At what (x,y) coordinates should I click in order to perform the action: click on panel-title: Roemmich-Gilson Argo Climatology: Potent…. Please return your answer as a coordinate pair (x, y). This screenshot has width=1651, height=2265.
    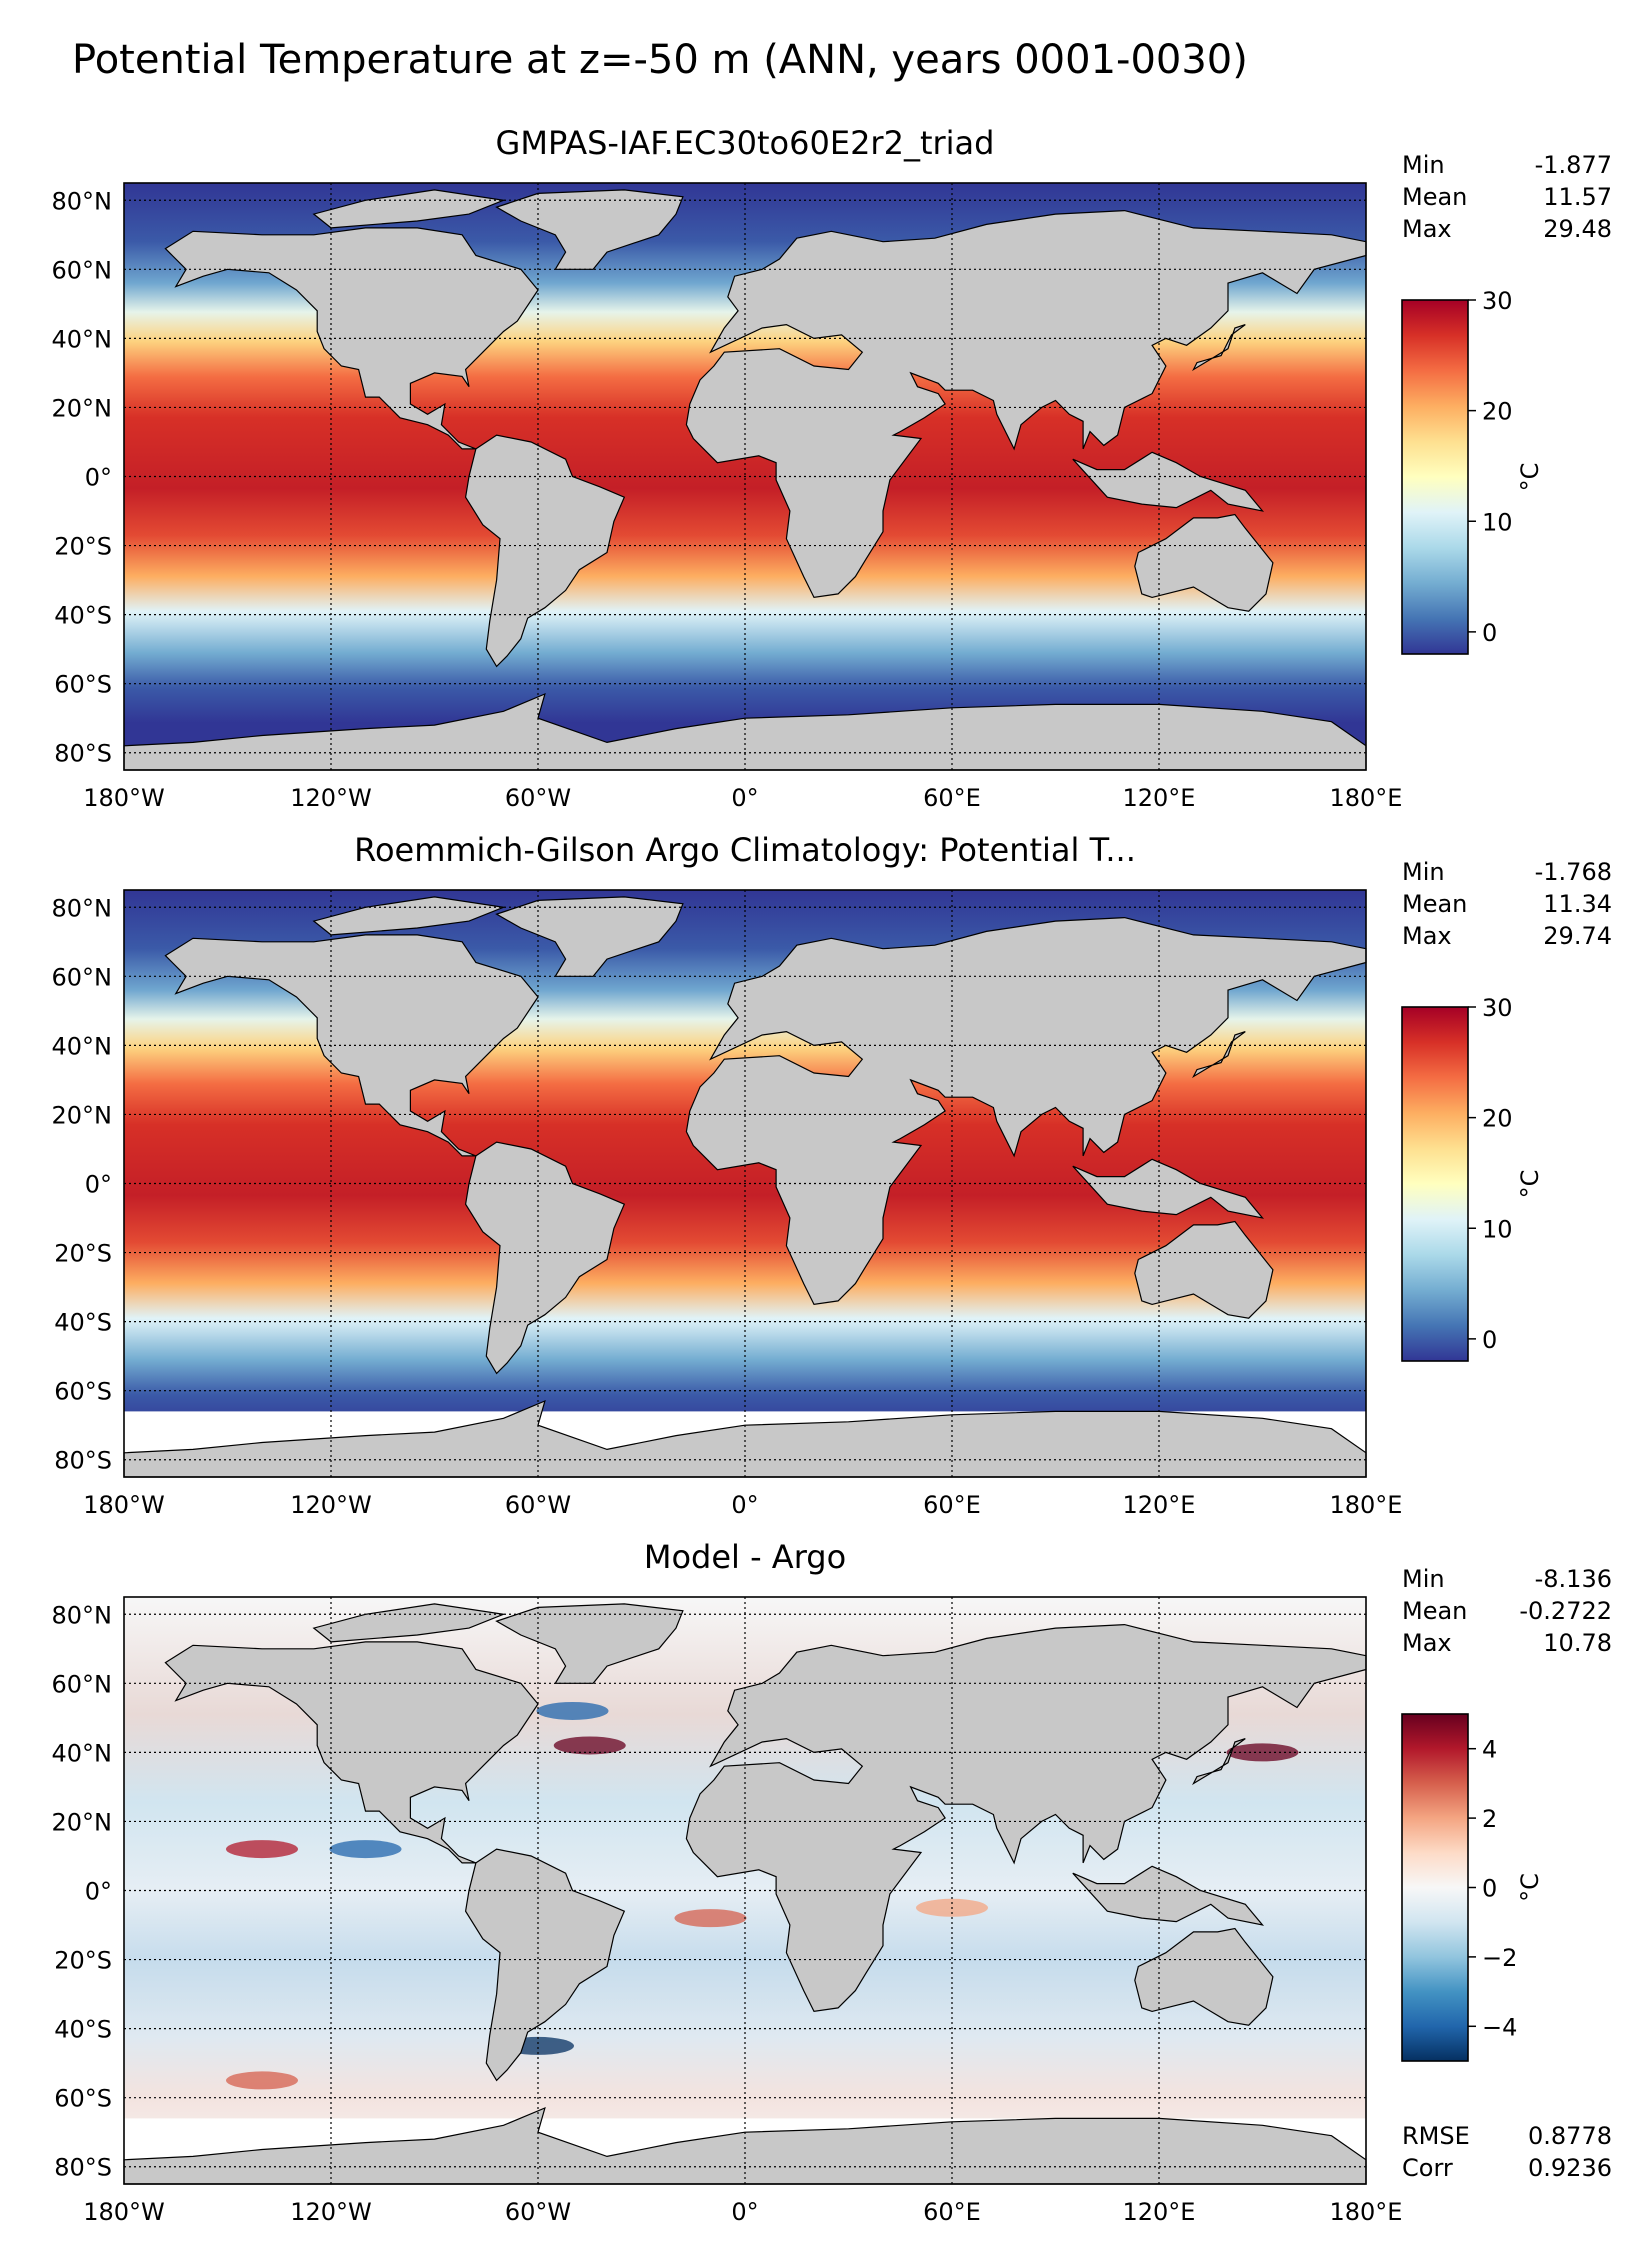
    Looking at the image, I should click on (745, 850).